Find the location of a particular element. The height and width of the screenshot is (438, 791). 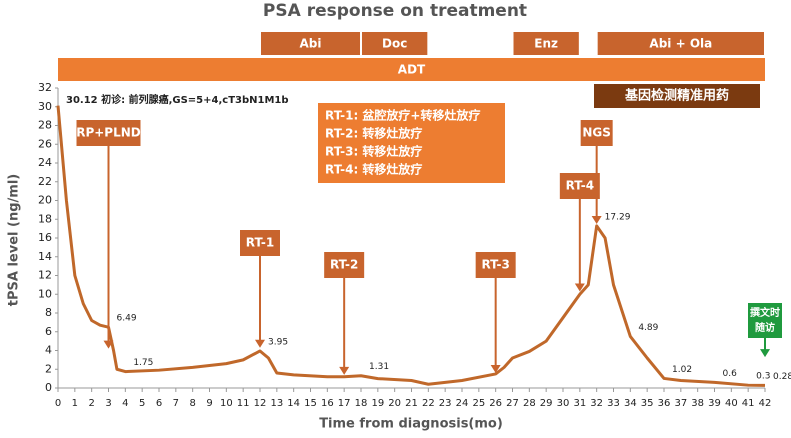

x-tick-label: 40 is located at coordinates (731, 403).